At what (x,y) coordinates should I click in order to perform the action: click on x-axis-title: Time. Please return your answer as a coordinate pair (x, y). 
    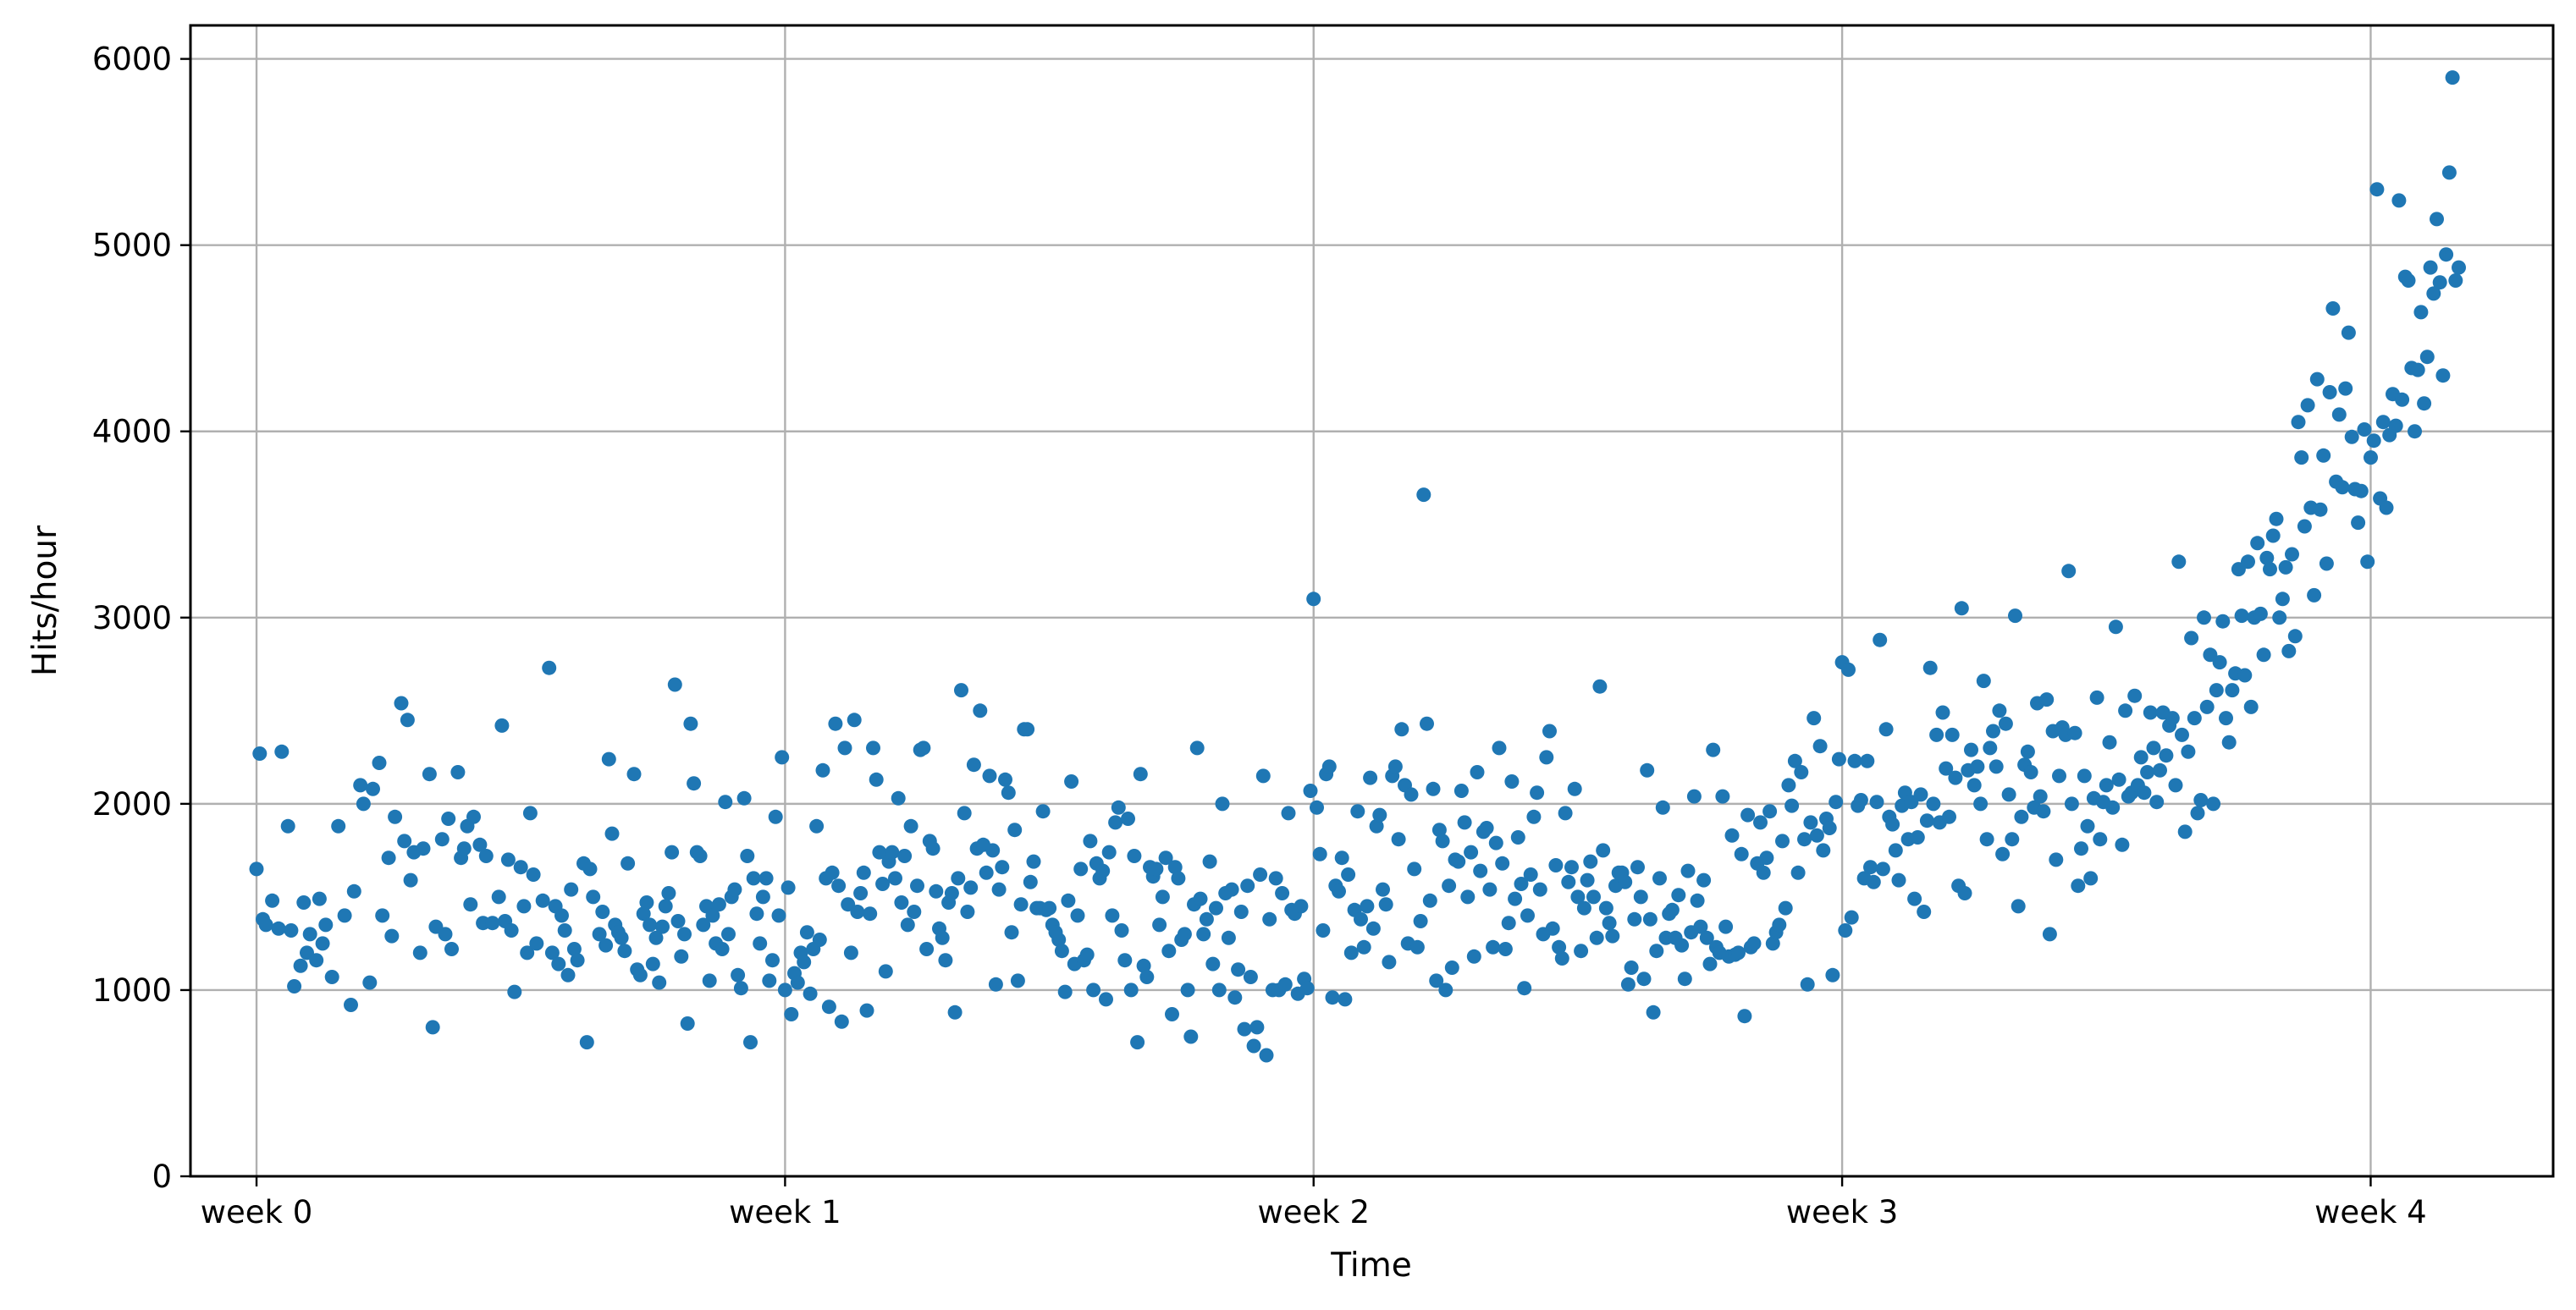
    Looking at the image, I should click on (1370, 1266).